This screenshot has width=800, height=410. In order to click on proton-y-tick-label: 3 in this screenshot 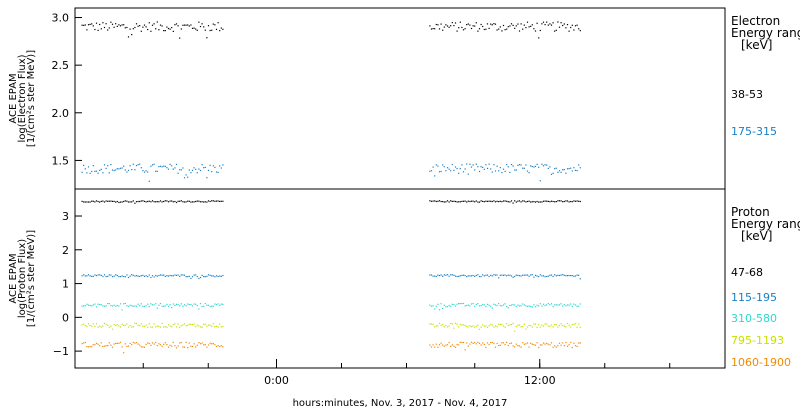, I will do `click(65, 216)`.